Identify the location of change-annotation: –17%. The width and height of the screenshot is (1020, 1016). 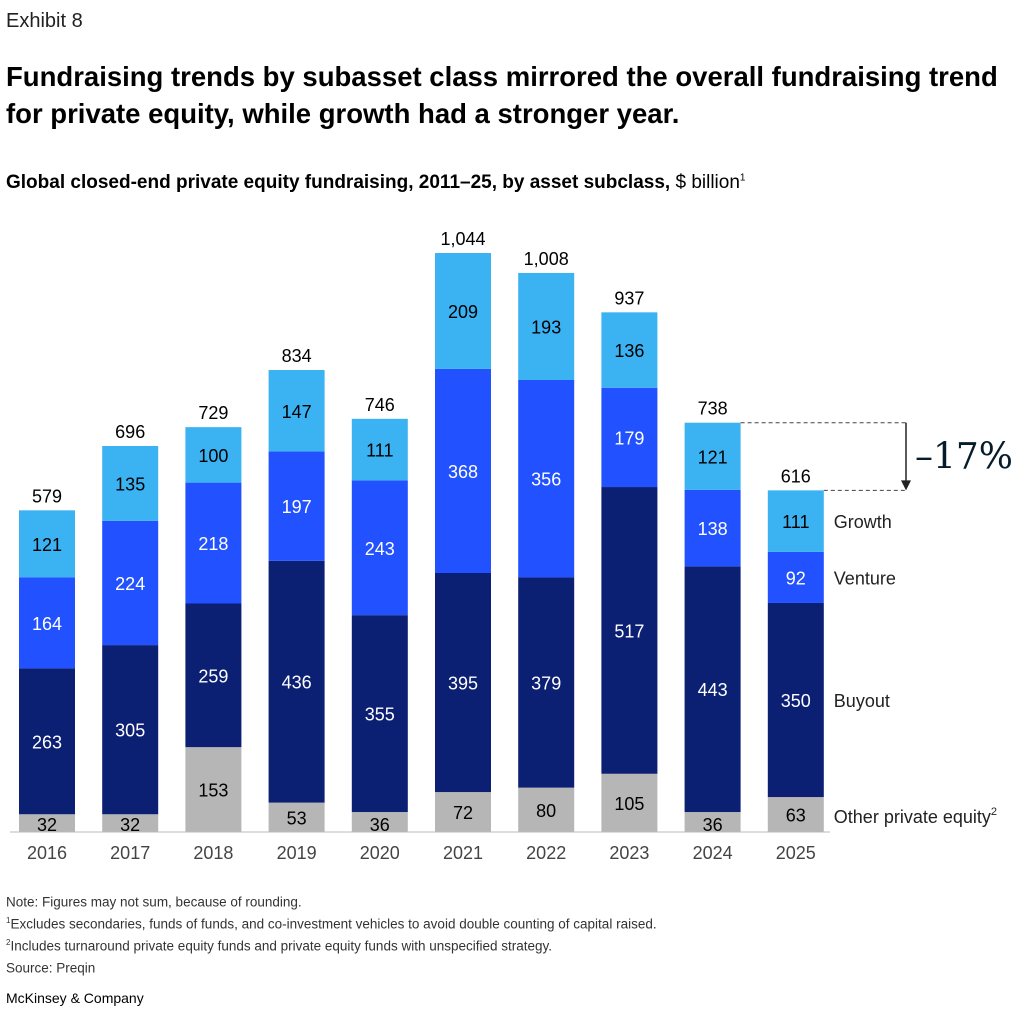
(964, 457).